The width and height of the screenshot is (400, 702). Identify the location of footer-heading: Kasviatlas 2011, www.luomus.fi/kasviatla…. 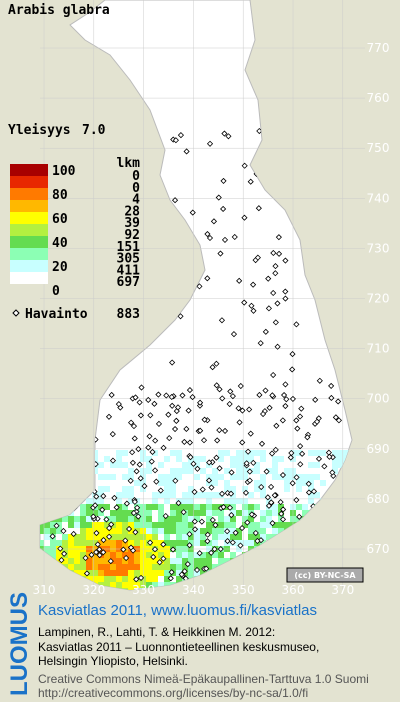
(177, 610).